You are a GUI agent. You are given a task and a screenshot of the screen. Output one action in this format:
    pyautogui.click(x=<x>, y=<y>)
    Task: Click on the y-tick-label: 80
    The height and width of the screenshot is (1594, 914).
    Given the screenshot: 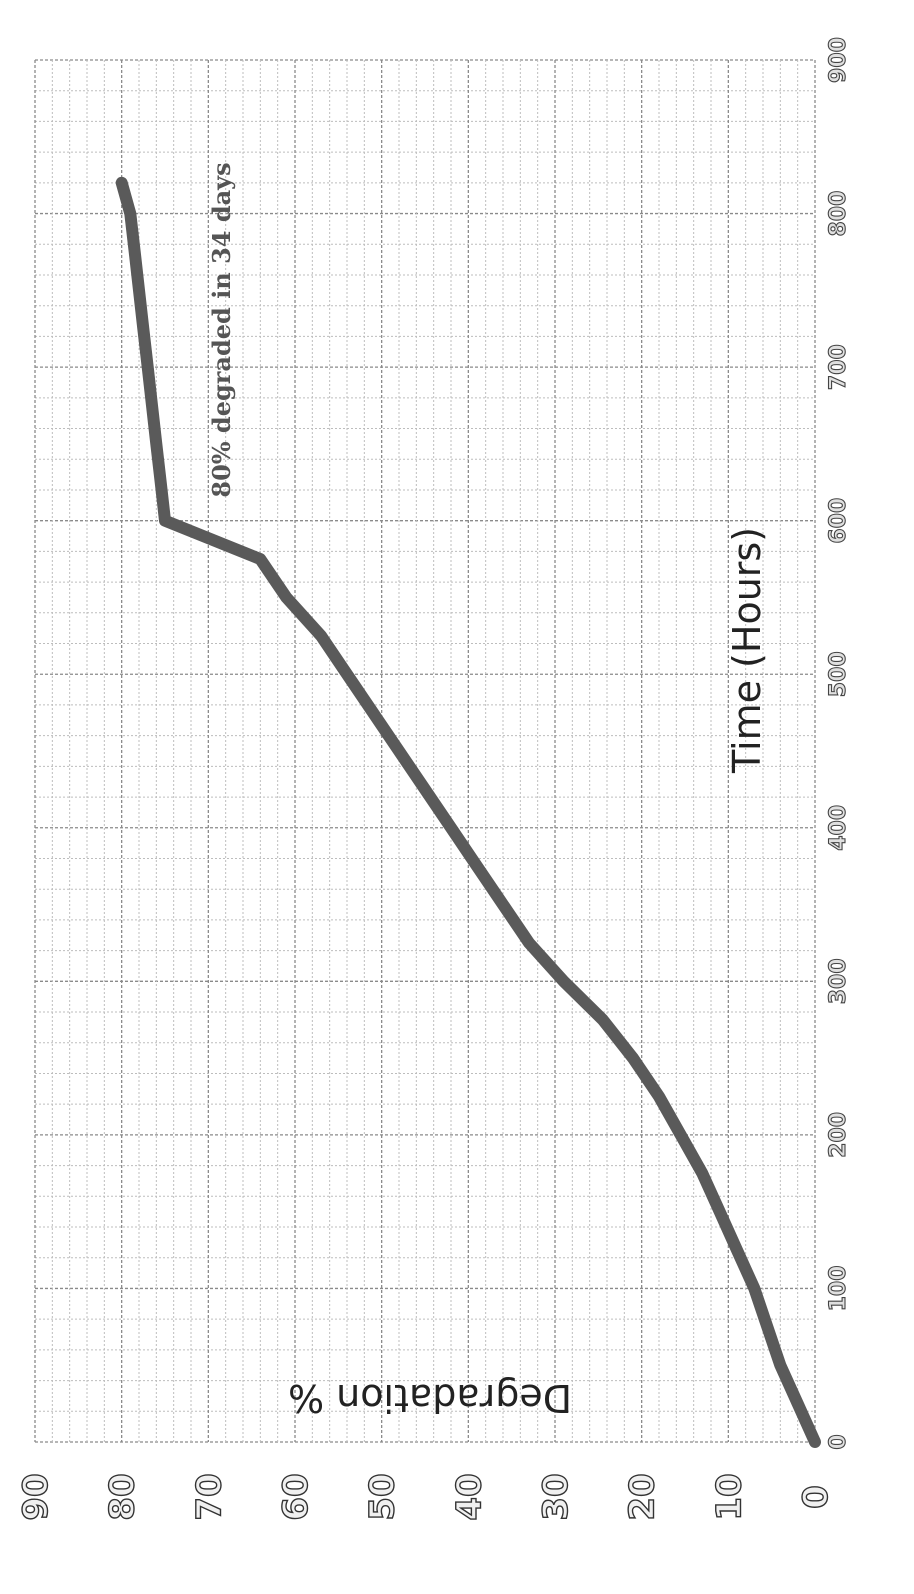 What is the action you would take?
    pyautogui.click(x=123, y=1496)
    